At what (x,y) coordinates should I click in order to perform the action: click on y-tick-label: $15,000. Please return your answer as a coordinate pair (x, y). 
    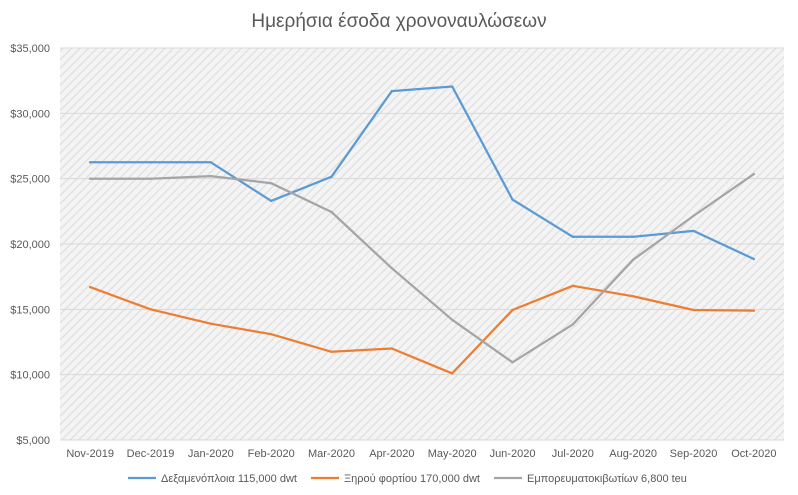
    Looking at the image, I should click on (30, 310).